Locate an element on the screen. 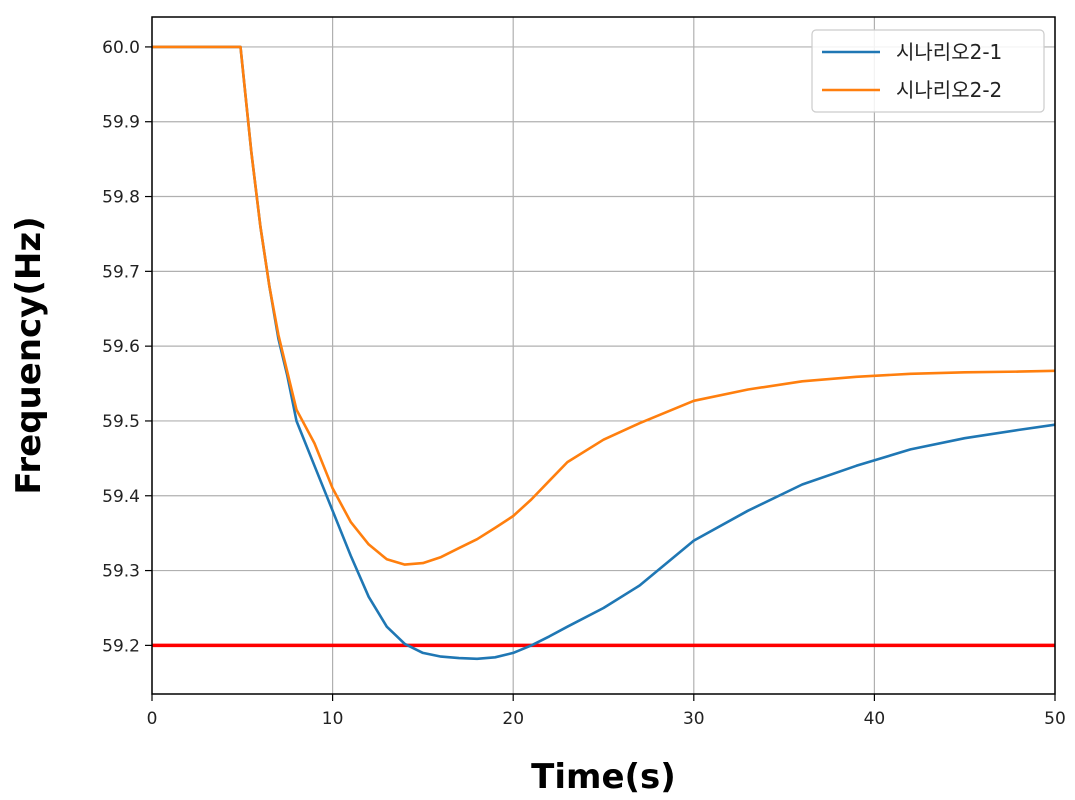 Image resolution: width=1075 pixels, height=800 pixels. y-axis-title: Frequency(Hz) is located at coordinates (29, 355).